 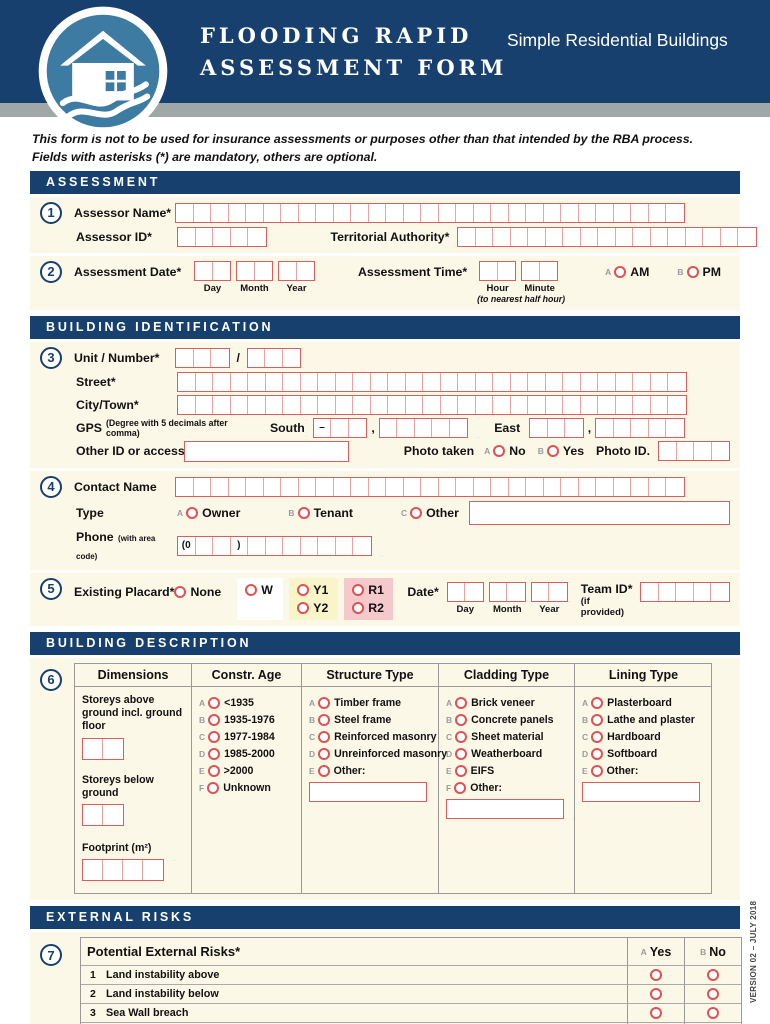 I want to click on char-cell: (0, so click(x=187, y=545).